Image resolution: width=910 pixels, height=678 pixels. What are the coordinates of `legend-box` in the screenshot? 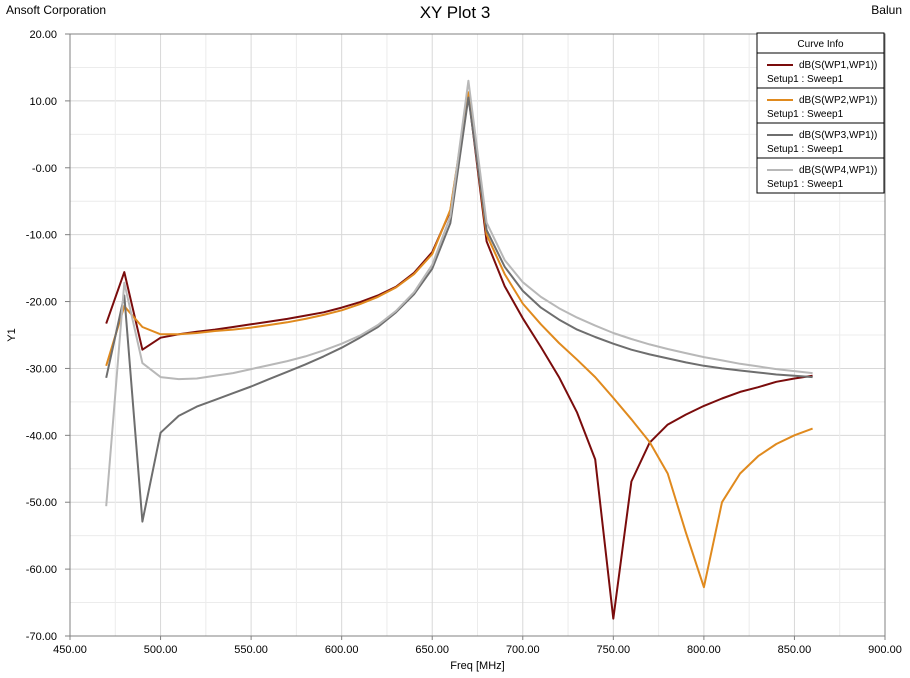 It's located at (820, 113).